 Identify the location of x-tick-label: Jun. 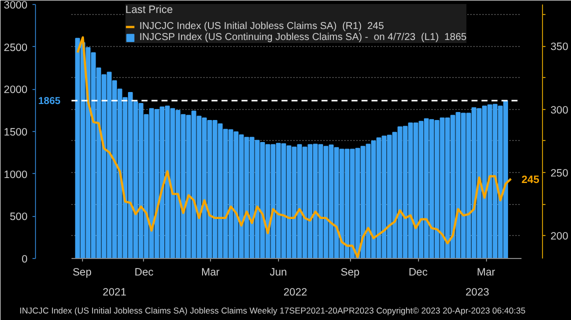
(279, 272).